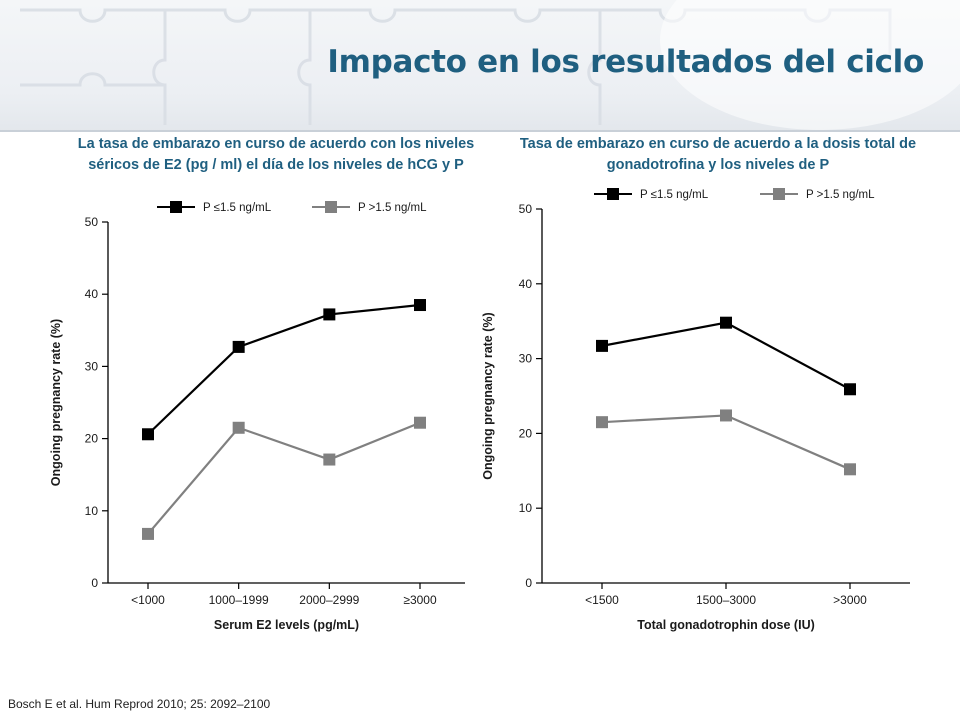 The image size is (960, 720). I want to click on slide-title: Impacto en los resultados del ciclo, so click(625, 62).